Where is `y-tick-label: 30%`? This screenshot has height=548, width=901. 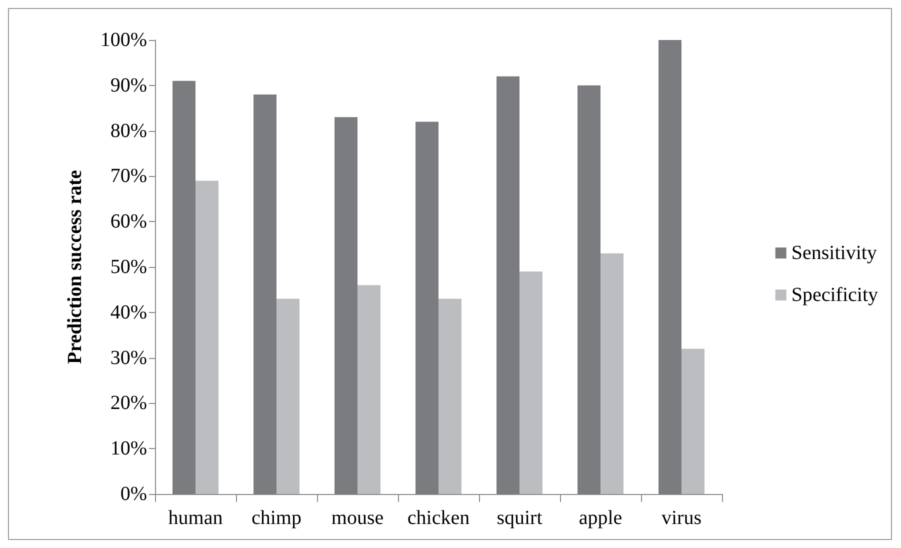
y-tick-label: 30% is located at coordinates (128, 357).